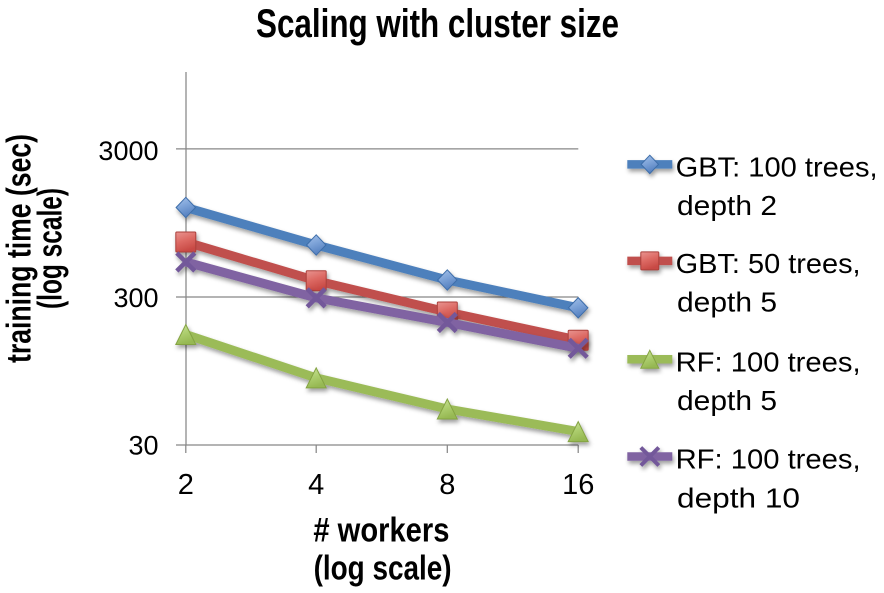  Describe the element at coordinates (437, 24) in the screenshot. I see `svg-text: Scaling with cluster size` at that location.